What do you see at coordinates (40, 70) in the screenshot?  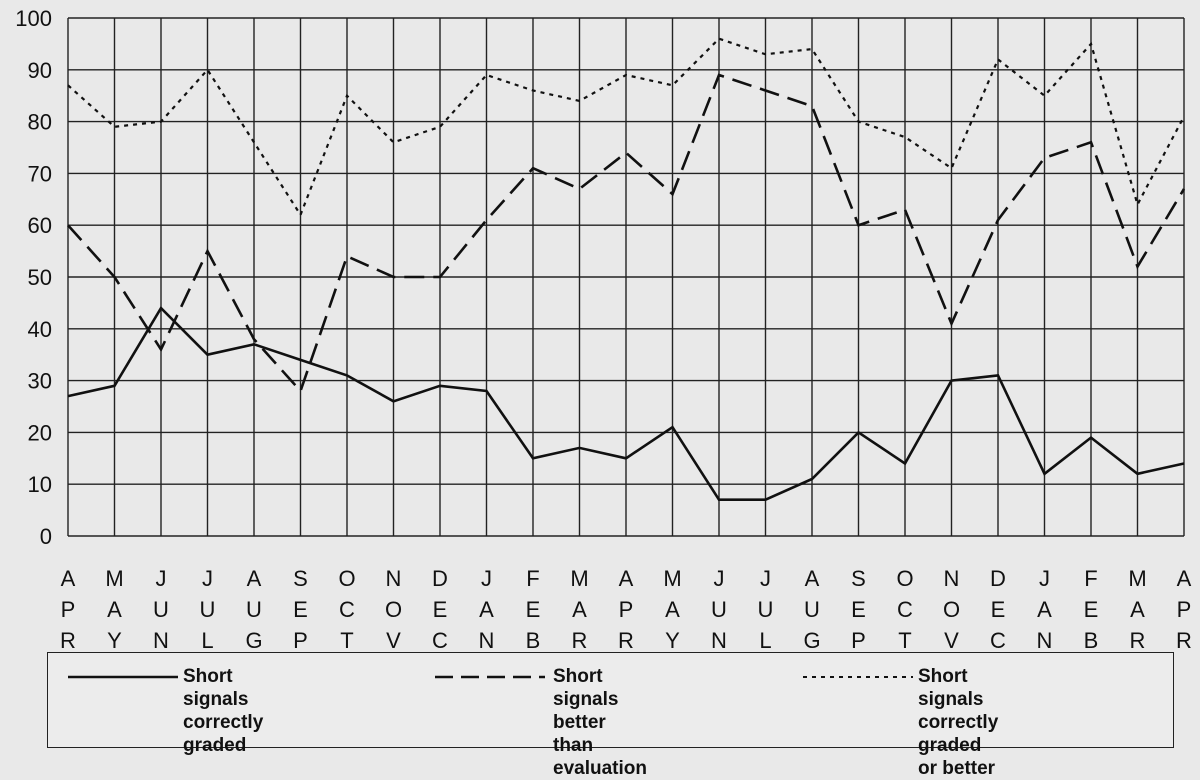 I see `y-tick-label: 90` at bounding box center [40, 70].